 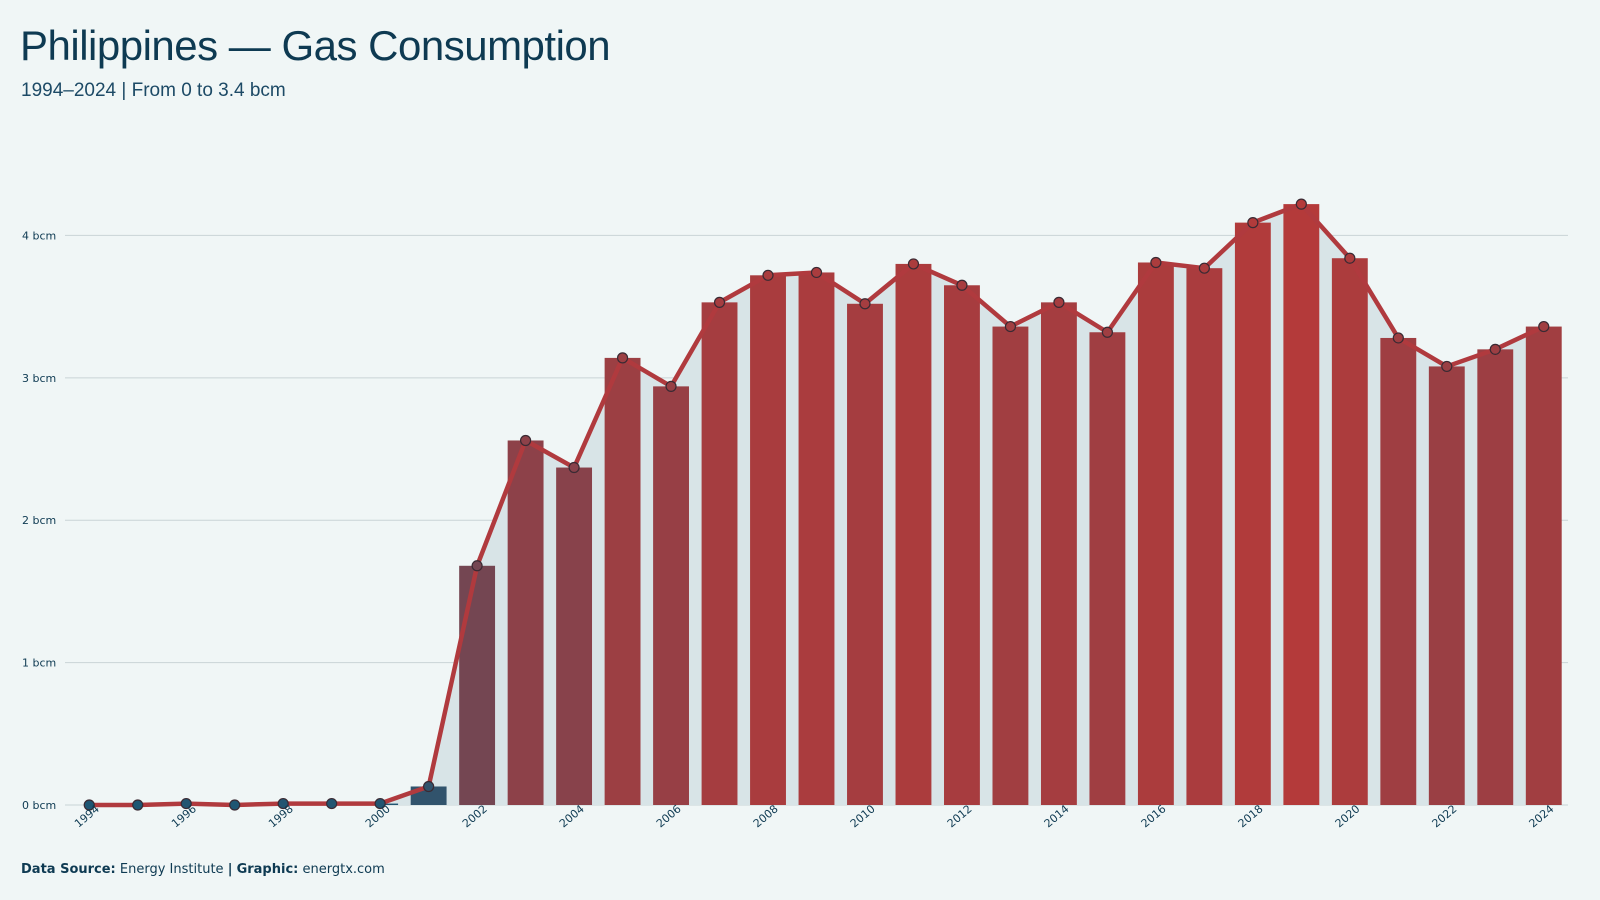 I want to click on x-tick-label: 2014, so click(x=1057, y=816).